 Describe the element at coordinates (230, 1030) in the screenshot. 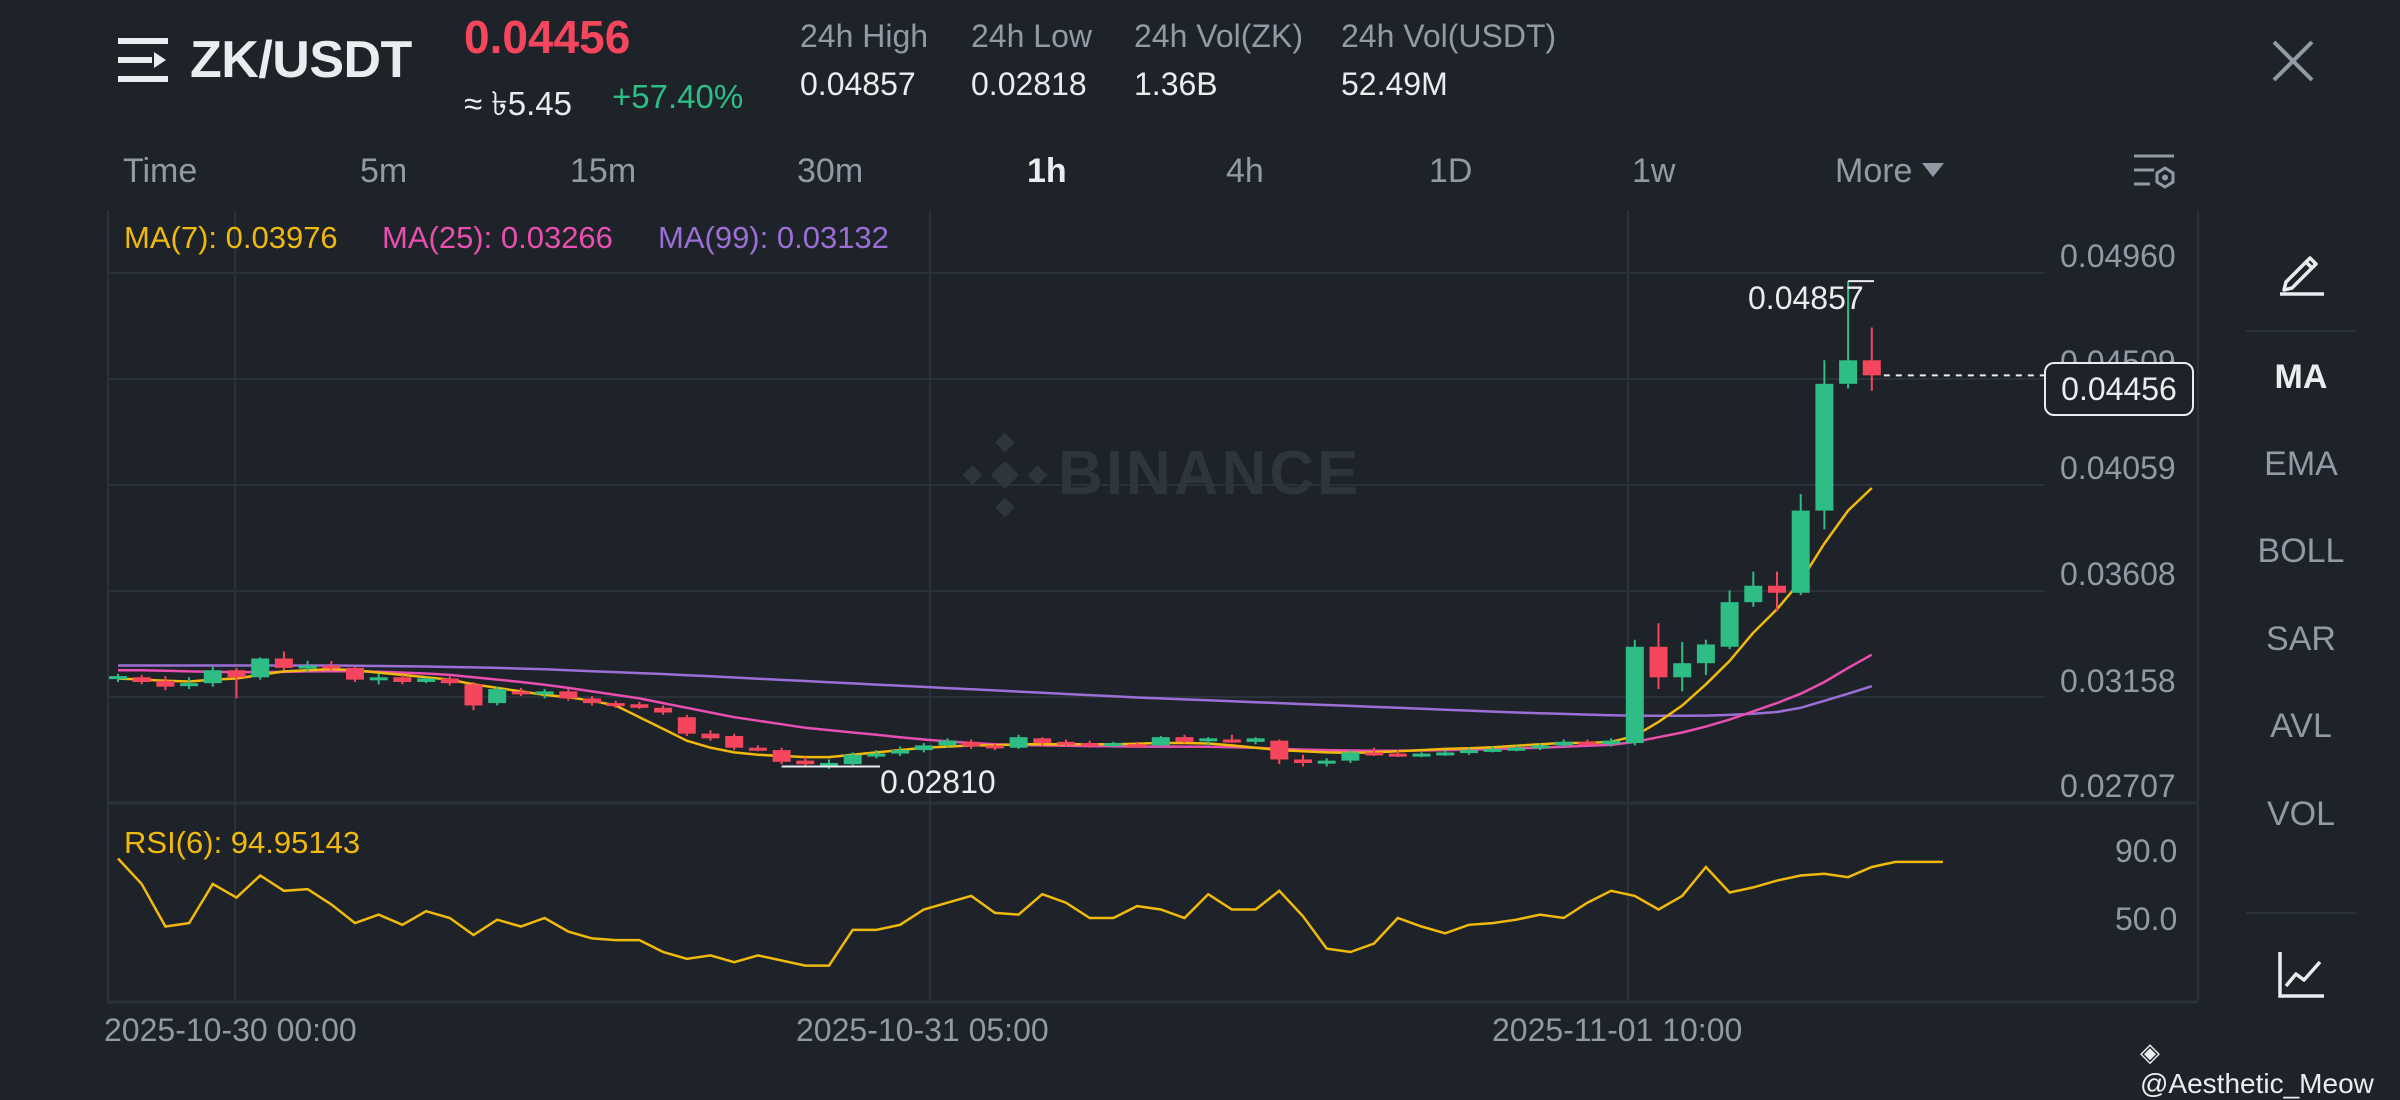

I see `date-axis-tick: 2025-10-30 00:00` at that location.